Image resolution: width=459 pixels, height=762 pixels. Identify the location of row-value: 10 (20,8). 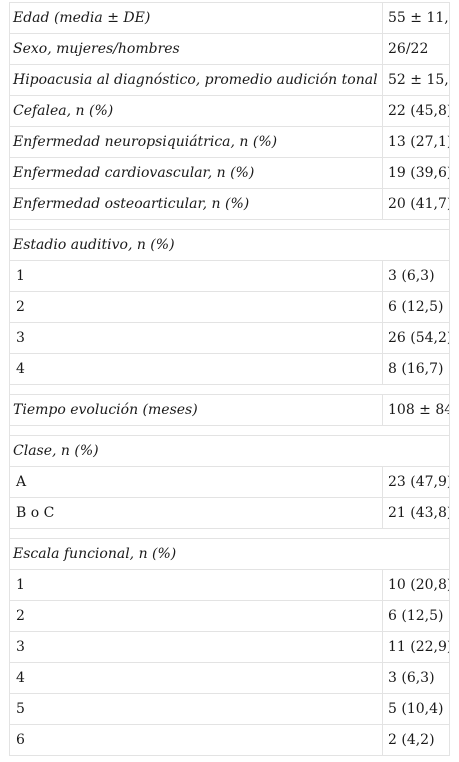
(416, 585).